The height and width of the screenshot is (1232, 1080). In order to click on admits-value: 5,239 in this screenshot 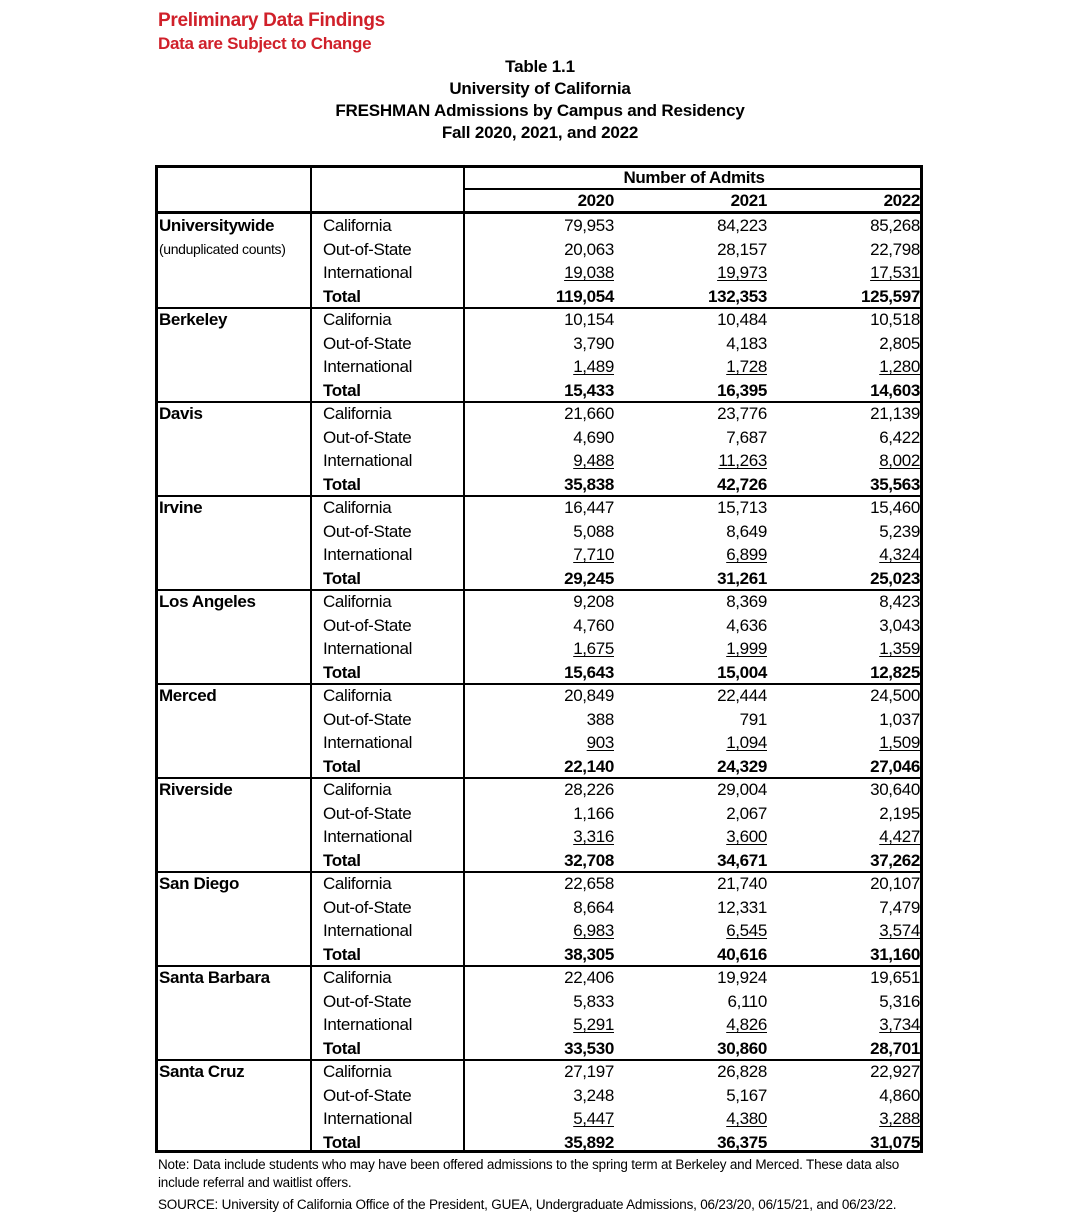, I will do `click(899, 531)`.